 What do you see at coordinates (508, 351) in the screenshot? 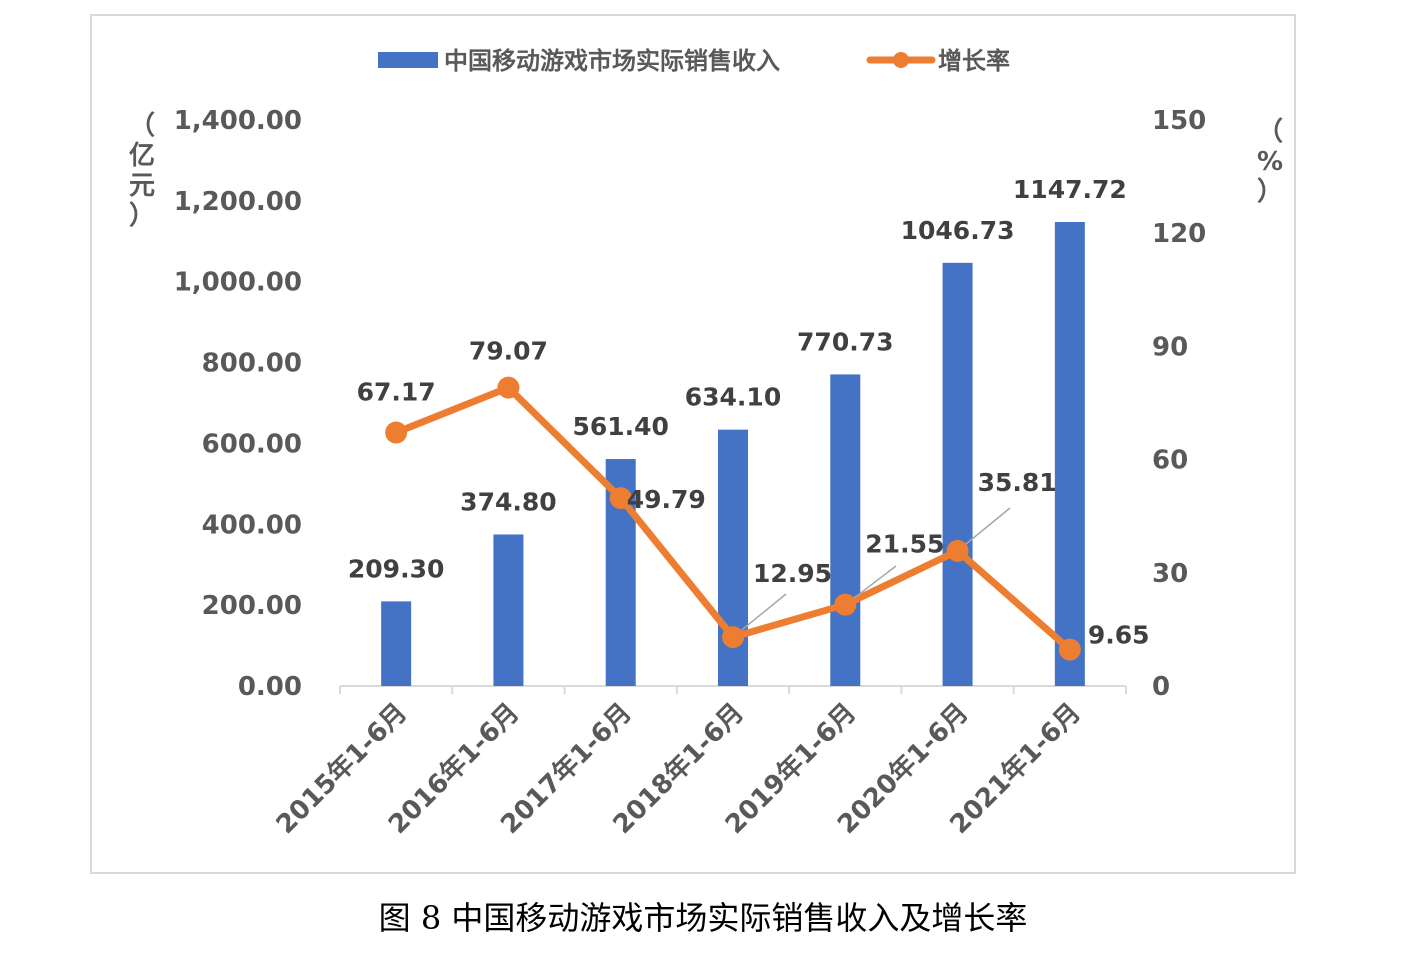
I see `line-data-label: 79.07` at bounding box center [508, 351].